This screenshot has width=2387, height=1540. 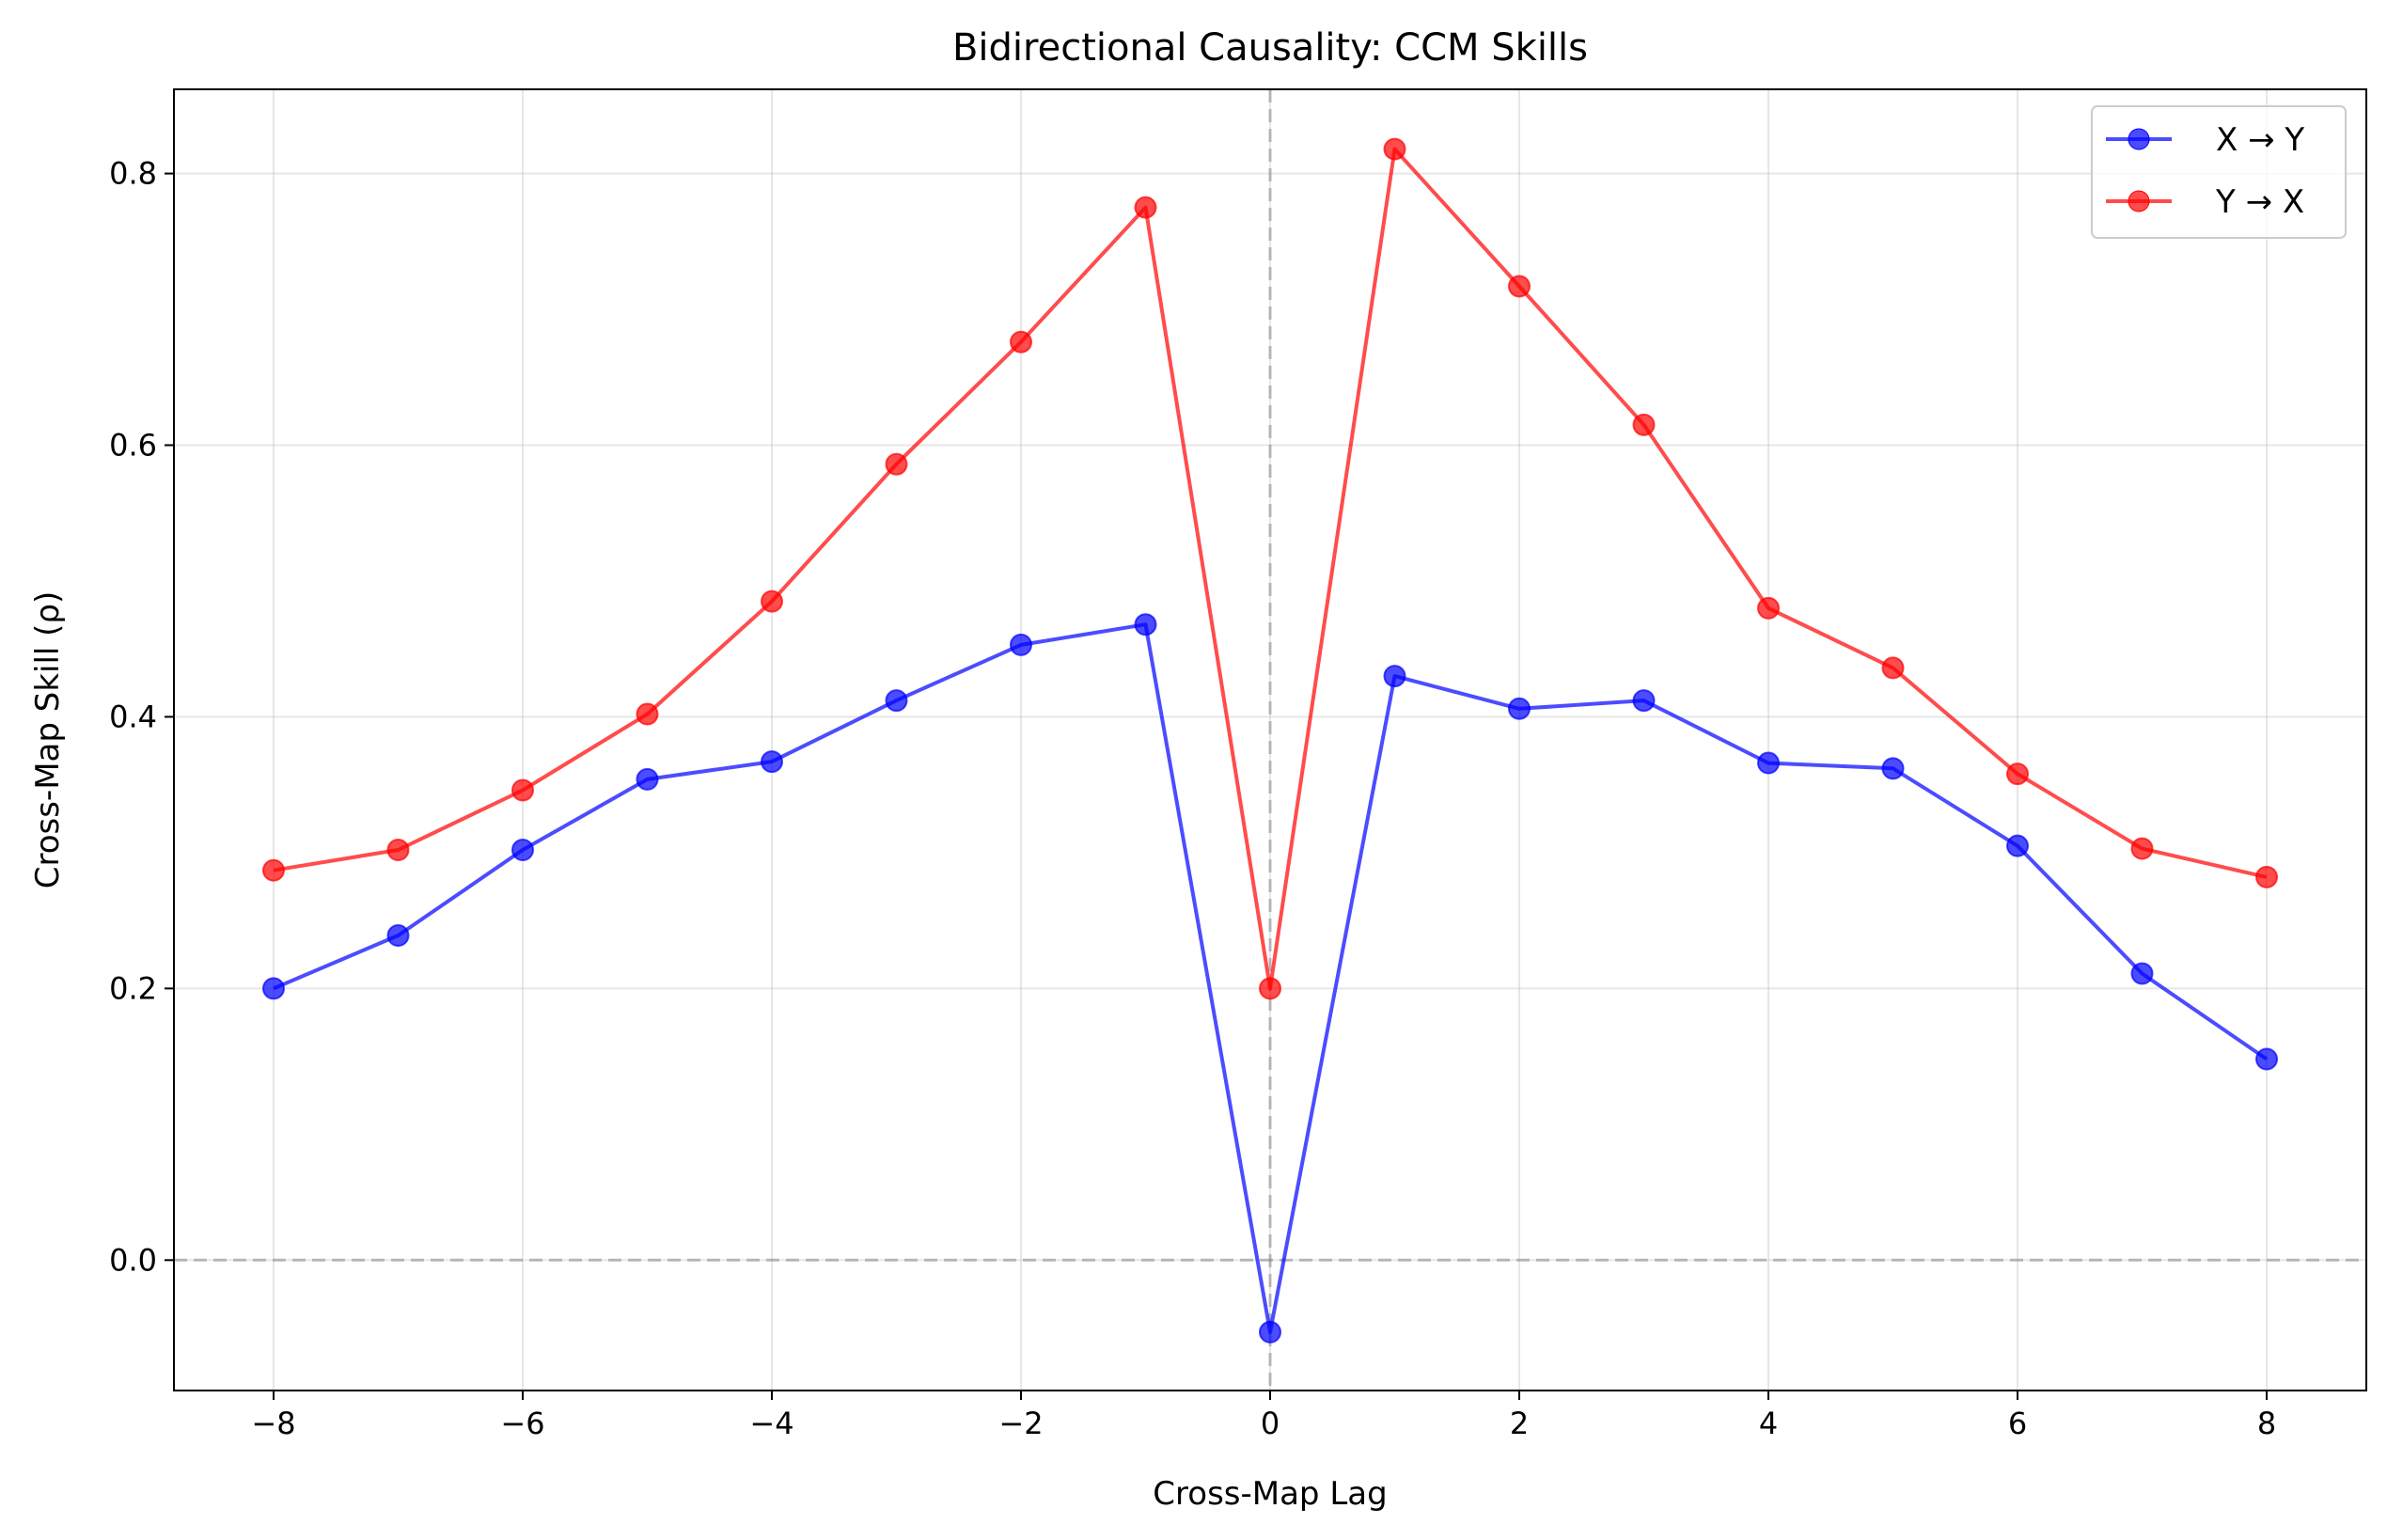 What do you see at coordinates (273, 1424) in the screenshot?
I see `x-tick-label: −8` at bounding box center [273, 1424].